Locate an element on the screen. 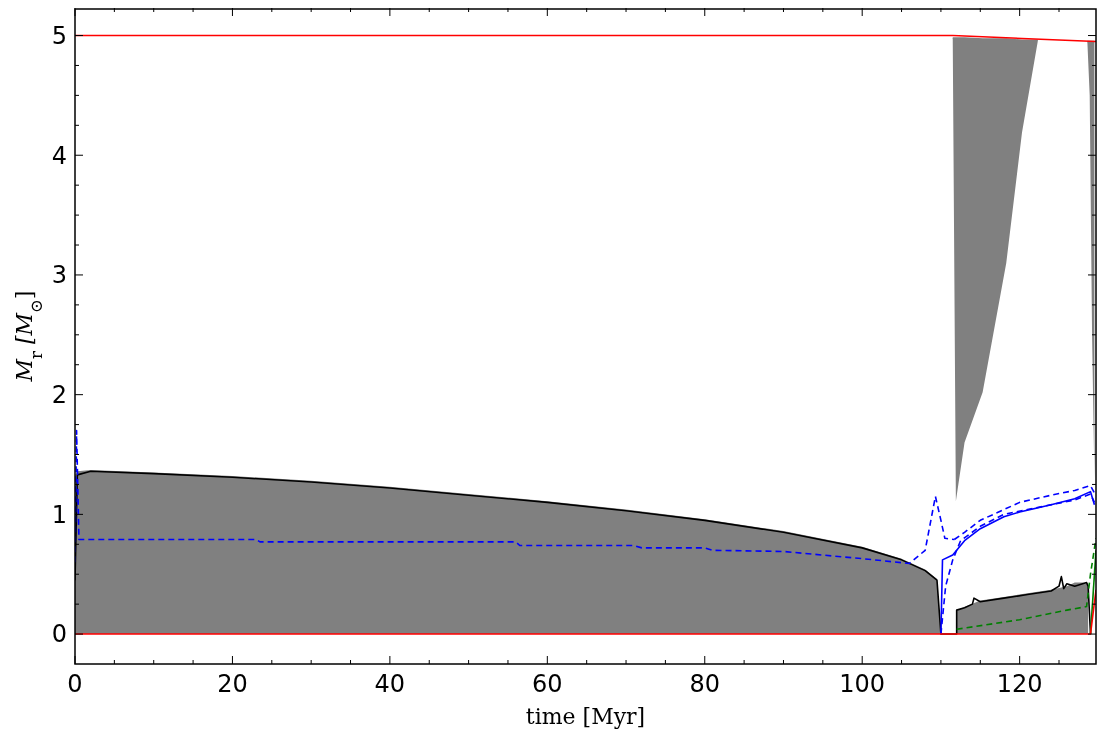 This screenshot has width=1112, height=740. x-tick-label: 80 is located at coordinates (705, 684).